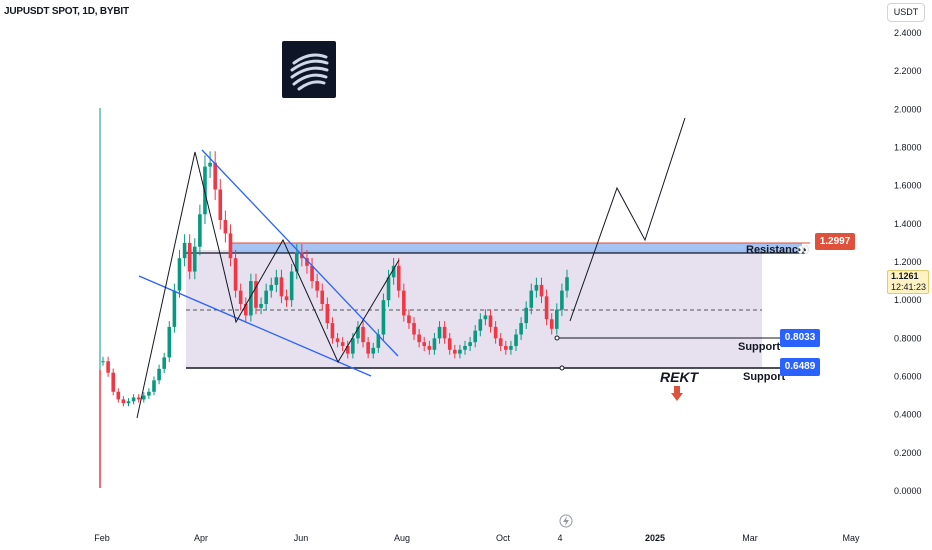 The width and height of the screenshot is (932, 550). What do you see at coordinates (800, 367) in the screenshot?
I see `support-price-tag-2: 0.6489` at bounding box center [800, 367].